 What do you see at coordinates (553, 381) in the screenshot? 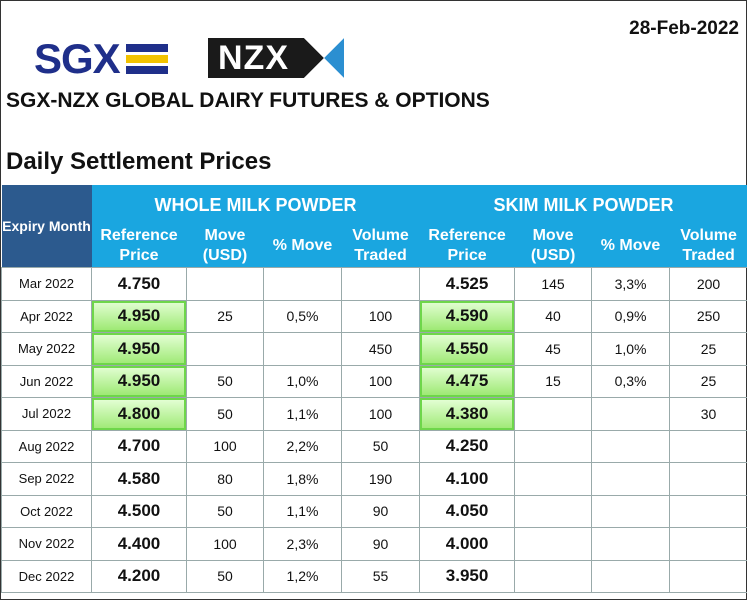
I see `cell-smp-move: 15` at bounding box center [553, 381].